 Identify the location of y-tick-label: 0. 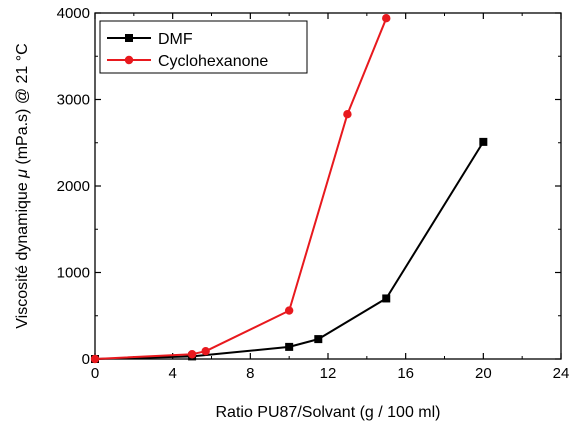
(86, 359).